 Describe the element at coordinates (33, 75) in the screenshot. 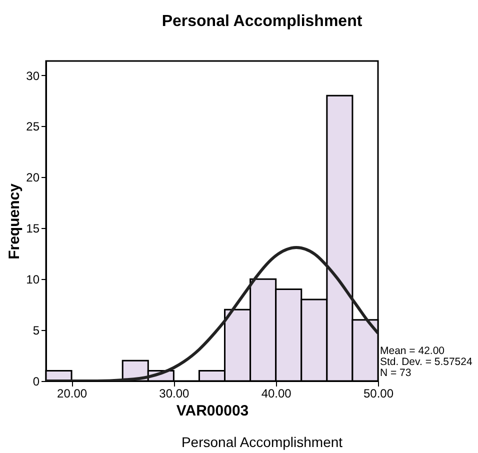

I see `y-tick-label: 30` at that location.